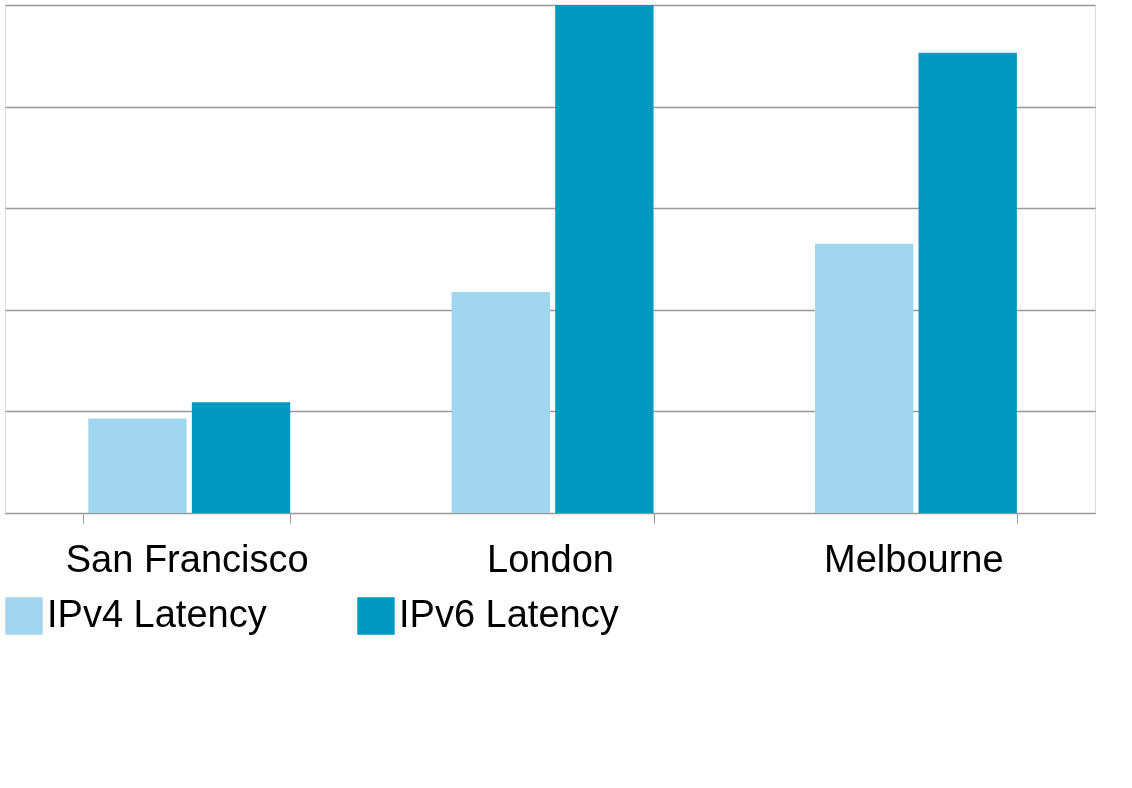 This screenshot has height=788, width=1132. Describe the element at coordinates (157, 614) in the screenshot. I see `legend-label: IPv4 Latency` at that location.